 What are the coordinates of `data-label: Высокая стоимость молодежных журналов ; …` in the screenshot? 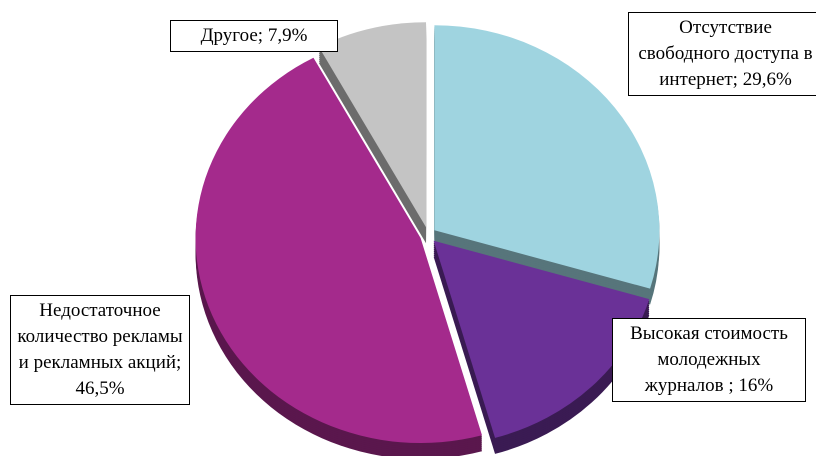 It's located at (709, 360).